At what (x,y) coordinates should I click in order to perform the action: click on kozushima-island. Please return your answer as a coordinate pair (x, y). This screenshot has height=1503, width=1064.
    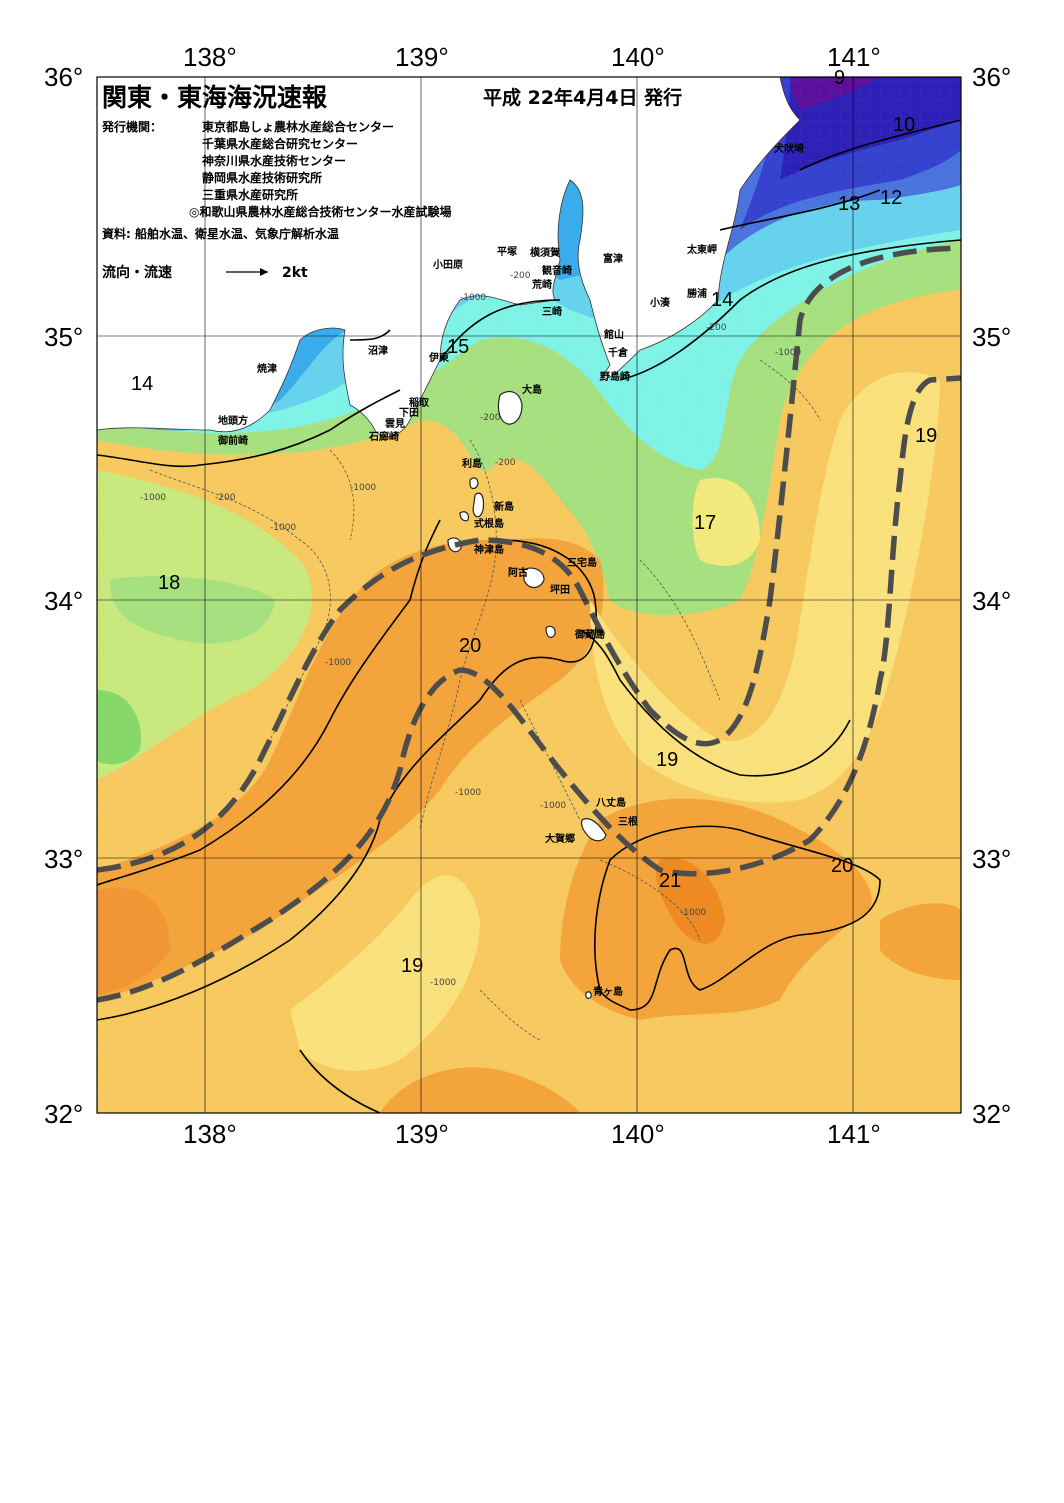
    Looking at the image, I should click on (454, 545).